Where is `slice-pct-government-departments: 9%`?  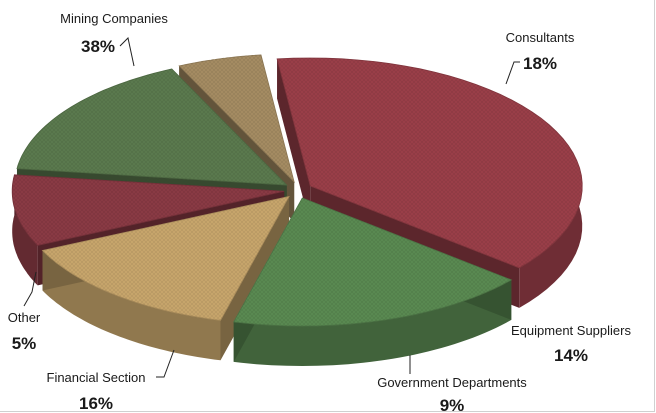 slice-pct-government-departments: 9% is located at coordinates (452, 404).